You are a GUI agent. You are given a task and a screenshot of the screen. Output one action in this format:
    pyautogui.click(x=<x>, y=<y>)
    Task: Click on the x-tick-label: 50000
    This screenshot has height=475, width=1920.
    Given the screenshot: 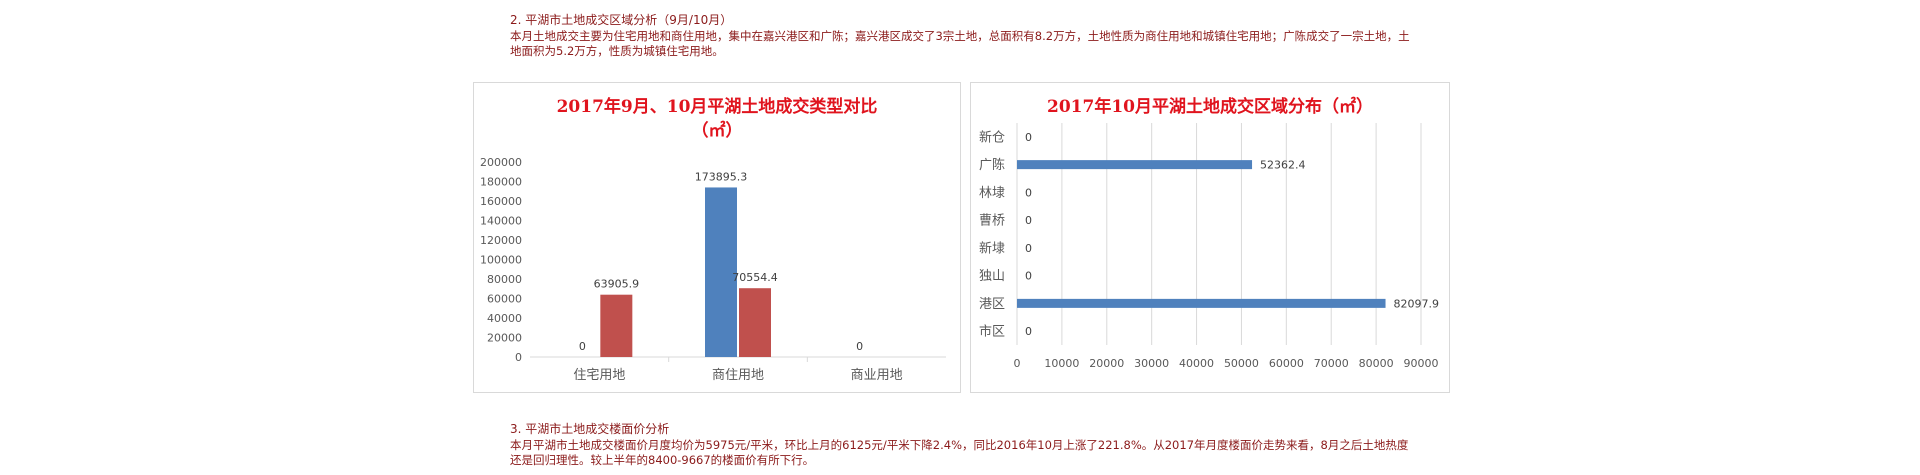 What is the action you would take?
    pyautogui.click(x=1241, y=363)
    